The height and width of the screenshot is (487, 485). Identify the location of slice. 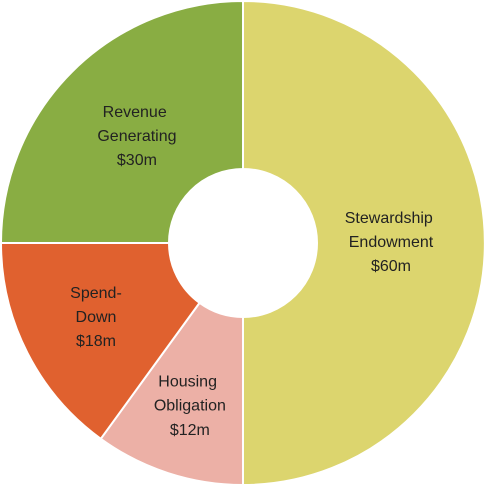
(171, 394).